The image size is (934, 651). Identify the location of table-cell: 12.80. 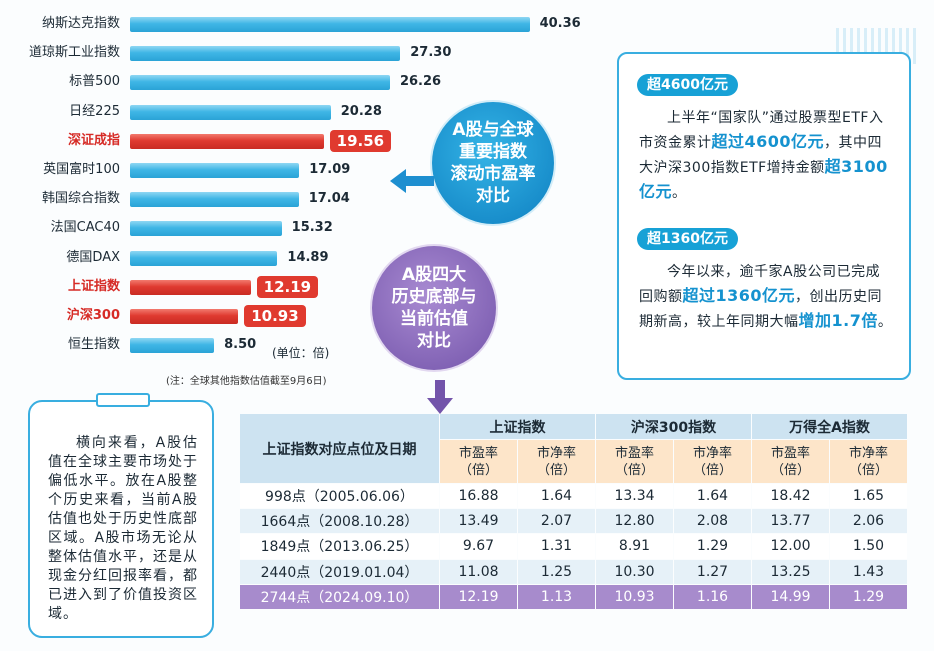
(634, 521).